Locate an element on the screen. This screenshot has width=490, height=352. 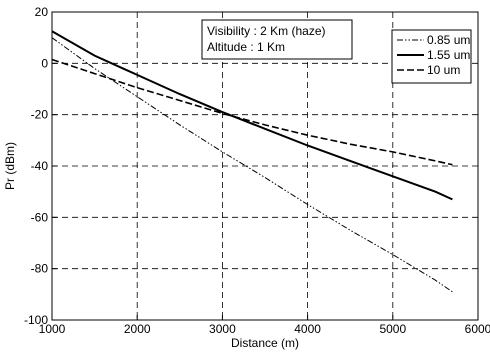
annotation-frame is located at coordinates (277, 39).